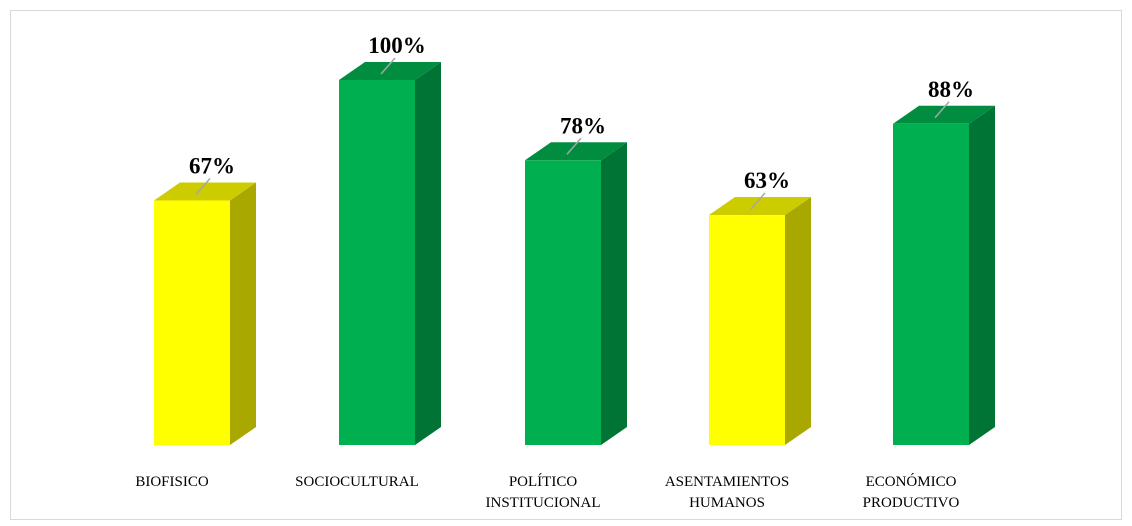  What do you see at coordinates (767, 180) in the screenshot?
I see `value-label: 63%` at bounding box center [767, 180].